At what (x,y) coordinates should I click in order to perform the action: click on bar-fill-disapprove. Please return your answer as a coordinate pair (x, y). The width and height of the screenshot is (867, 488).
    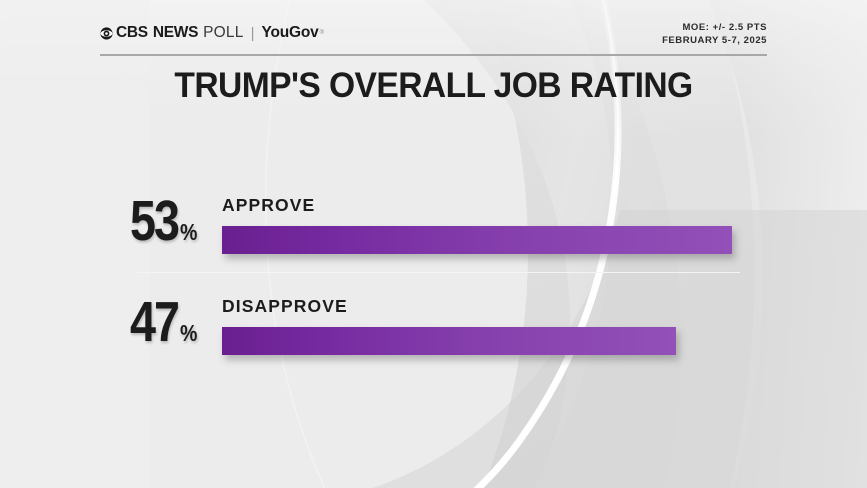
    Looking at the image, I should click on (449, 341).